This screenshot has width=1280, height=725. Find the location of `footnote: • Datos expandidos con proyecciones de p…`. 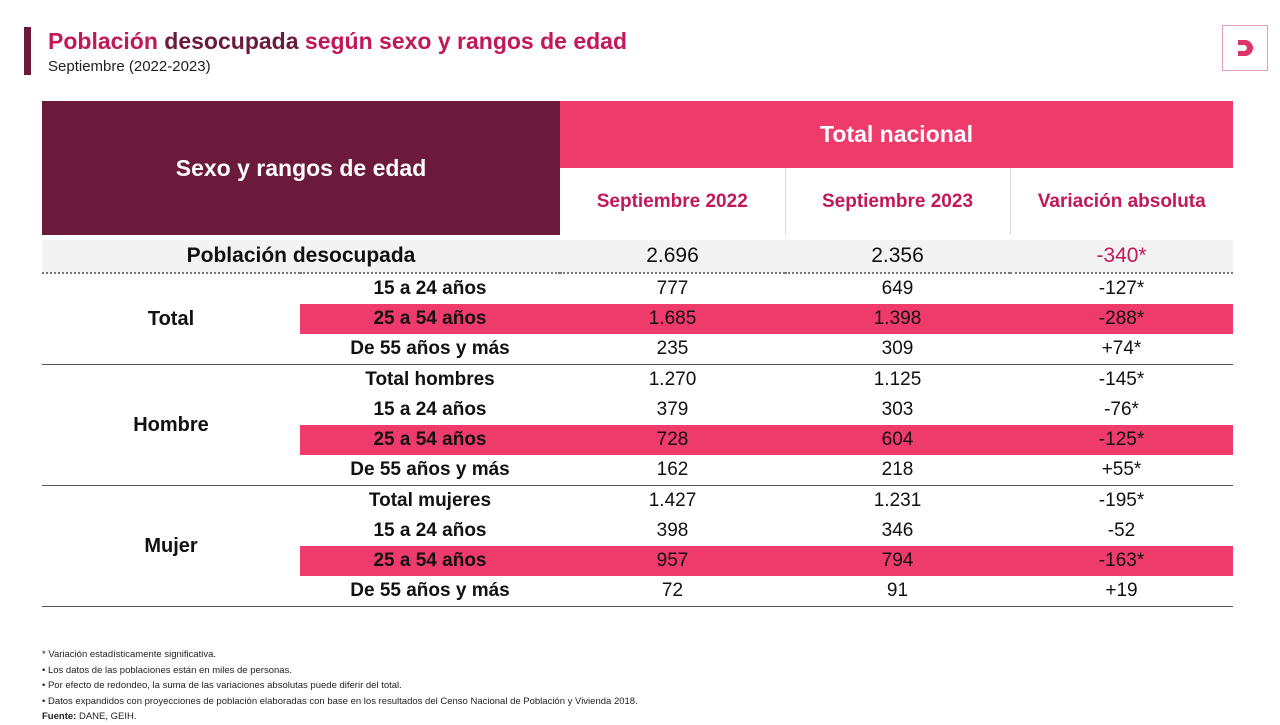

footnote: • Datos expandidos con proyecciones de p… is located at coordinates (340, 701).